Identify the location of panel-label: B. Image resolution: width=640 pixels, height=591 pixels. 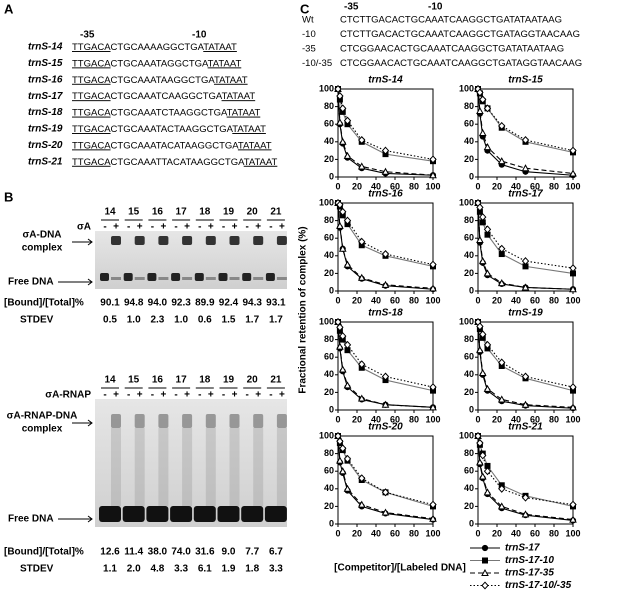
(8, 196).